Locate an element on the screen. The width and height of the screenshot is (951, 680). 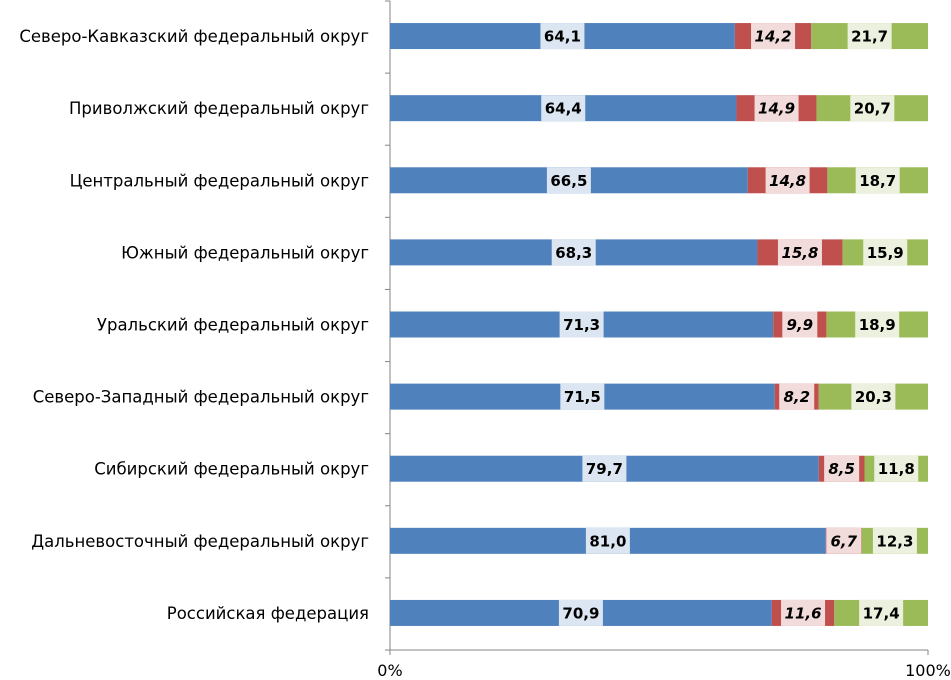
data-label: 18,9 is located at coordinates (877, 325).